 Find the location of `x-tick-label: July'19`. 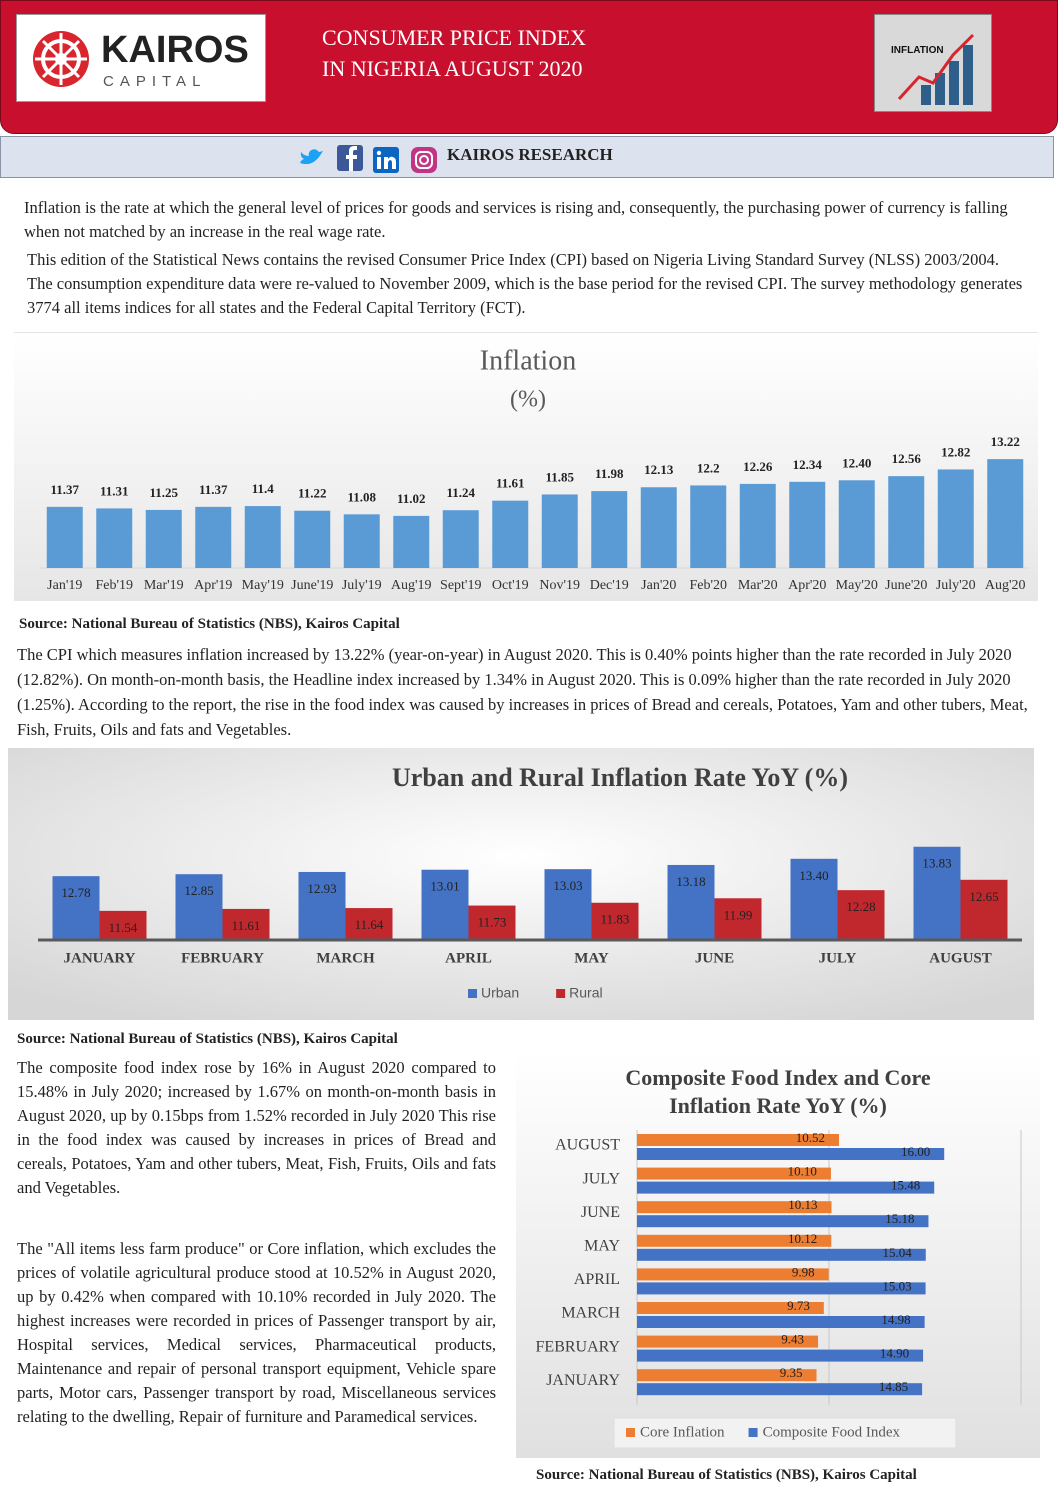

x-tick-label: July'19 is located at coordinates (362, 585).